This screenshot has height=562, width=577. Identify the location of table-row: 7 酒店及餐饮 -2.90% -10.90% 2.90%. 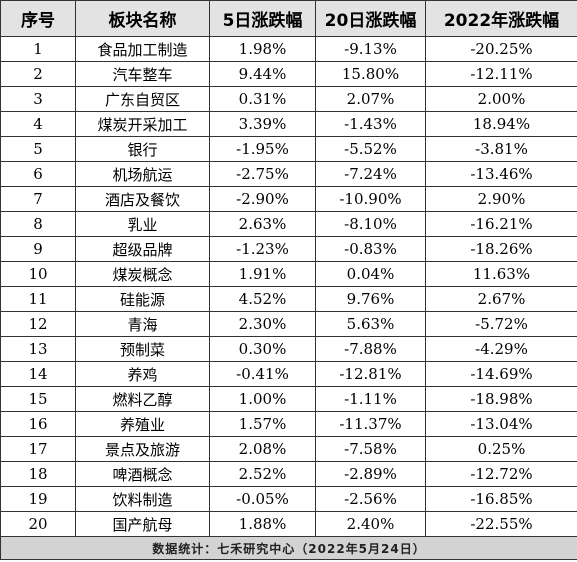
(288, 199).